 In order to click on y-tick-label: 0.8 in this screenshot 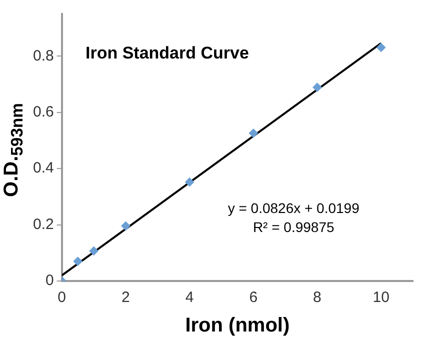, I will do `click(43, 55)`.